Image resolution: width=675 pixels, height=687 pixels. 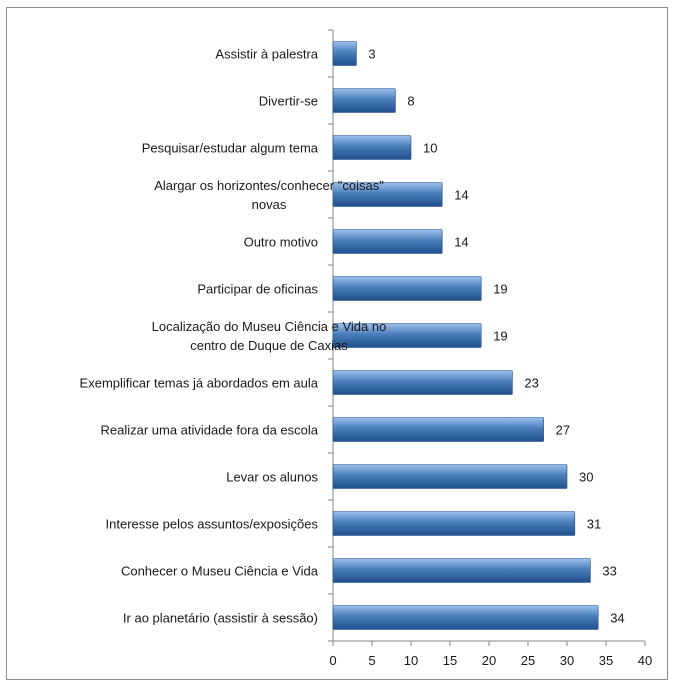 I want to click on category-label-line: Assistir à palestra, so click(x=266, y=54).